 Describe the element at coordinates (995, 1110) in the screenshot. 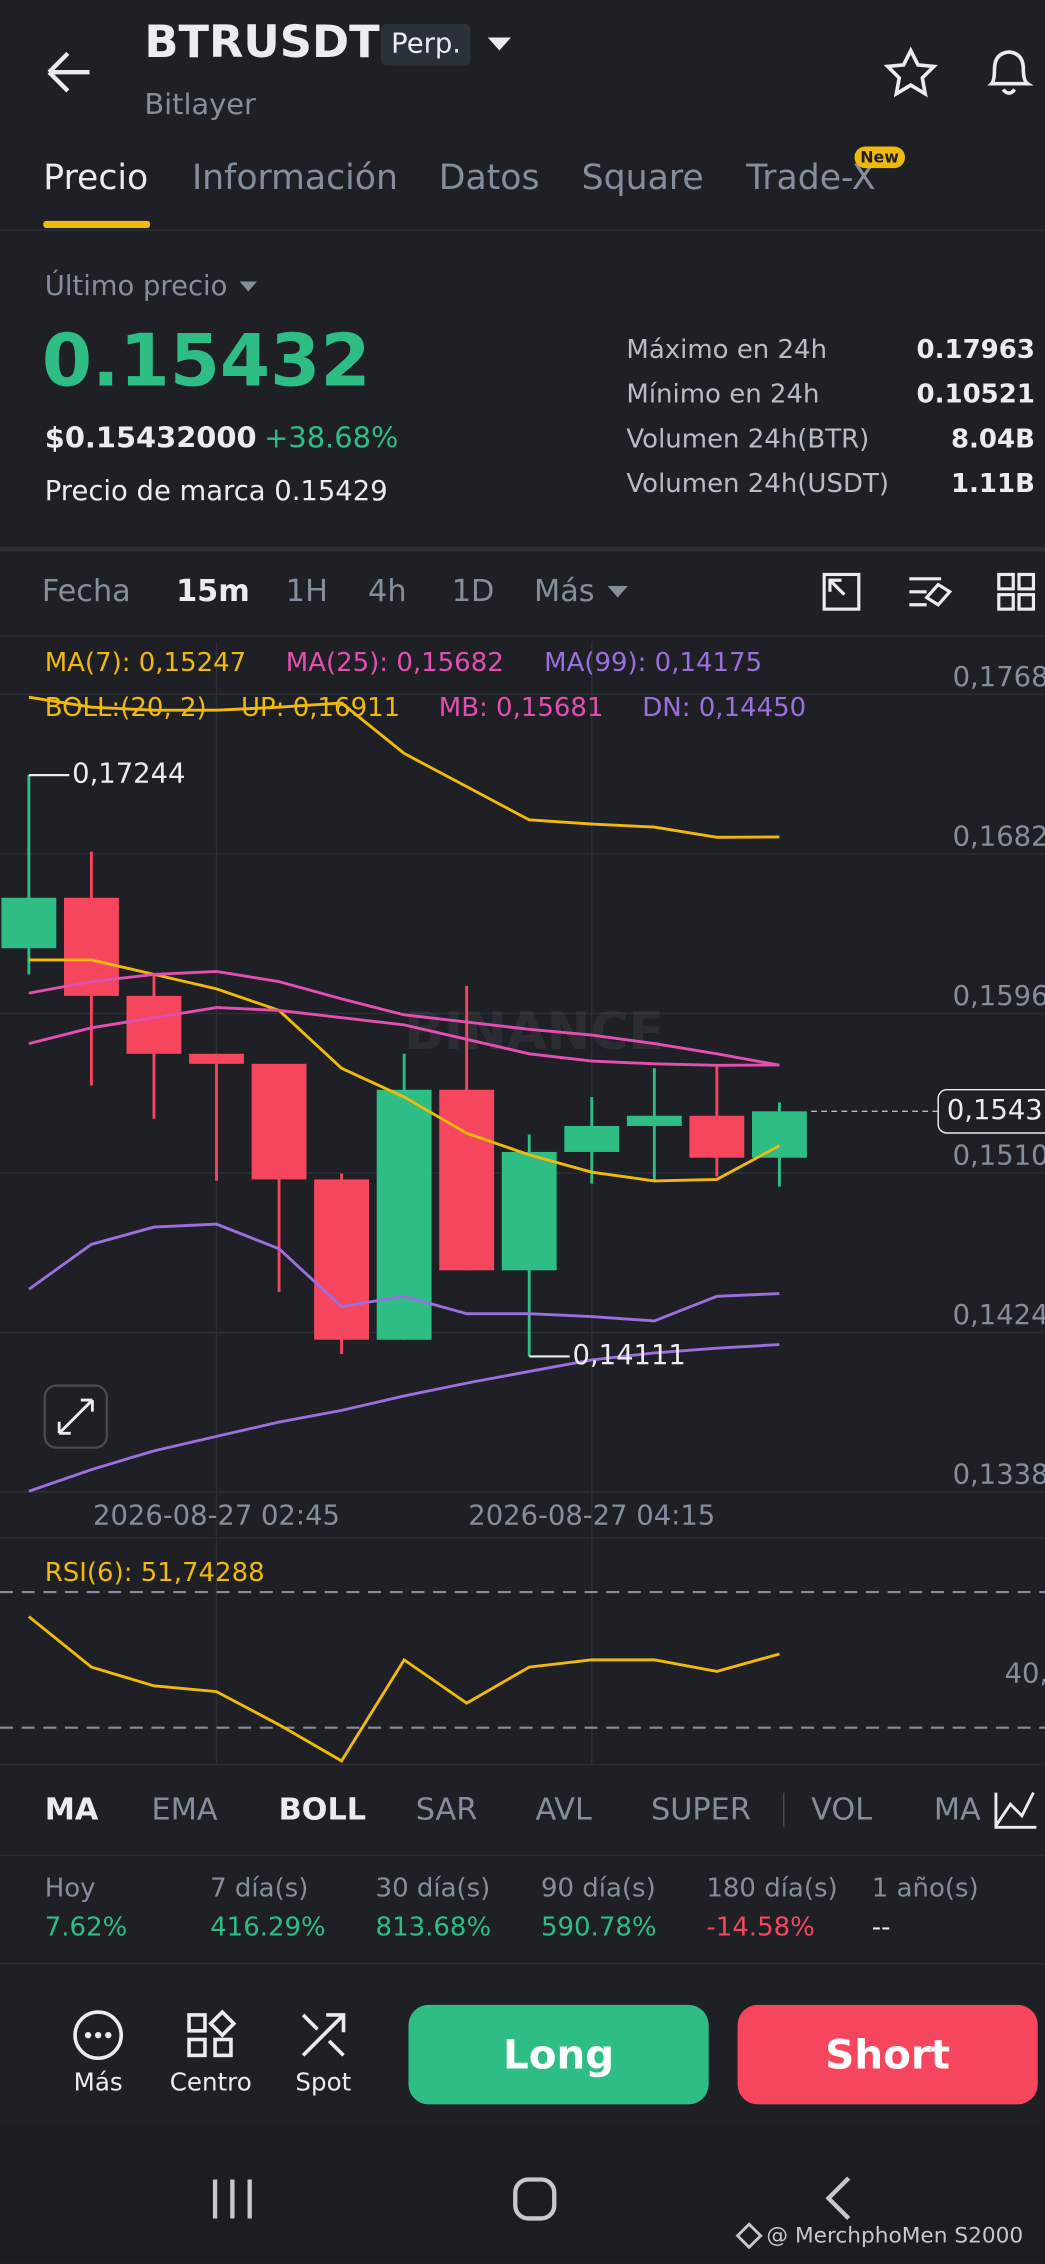

I see `last-price-label: 0,1543` at that location.